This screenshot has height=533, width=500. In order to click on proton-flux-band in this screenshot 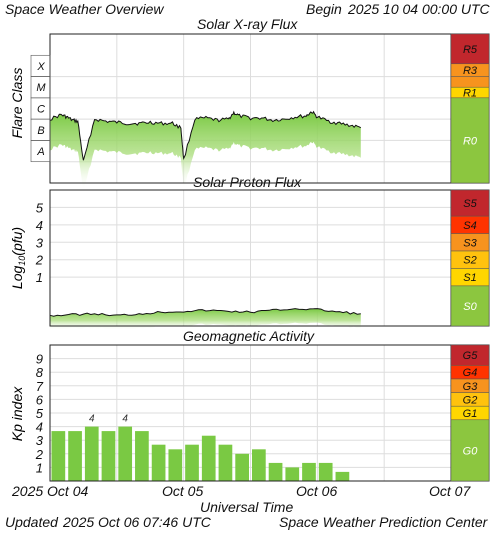, I will do `click(205, 319)`.